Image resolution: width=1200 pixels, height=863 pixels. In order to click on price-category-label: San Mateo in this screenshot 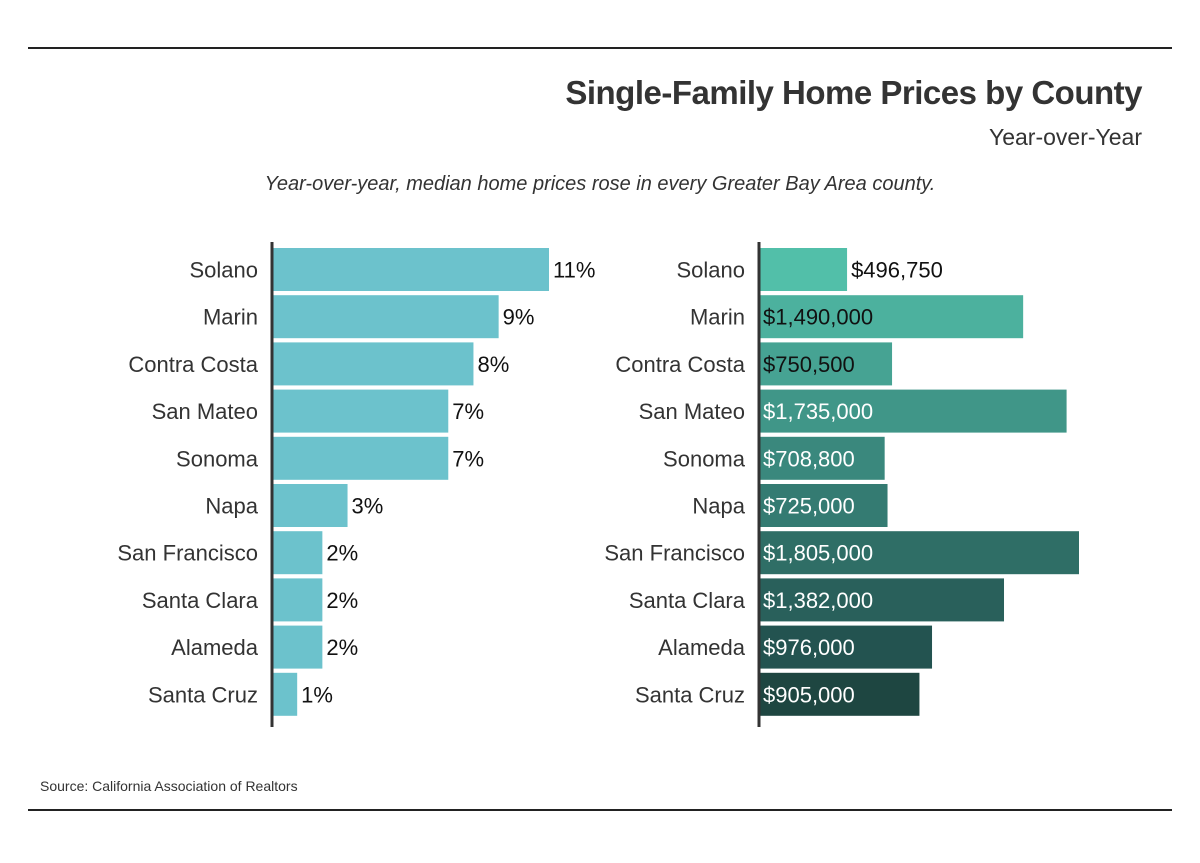, I will do `click(692, 411)`.